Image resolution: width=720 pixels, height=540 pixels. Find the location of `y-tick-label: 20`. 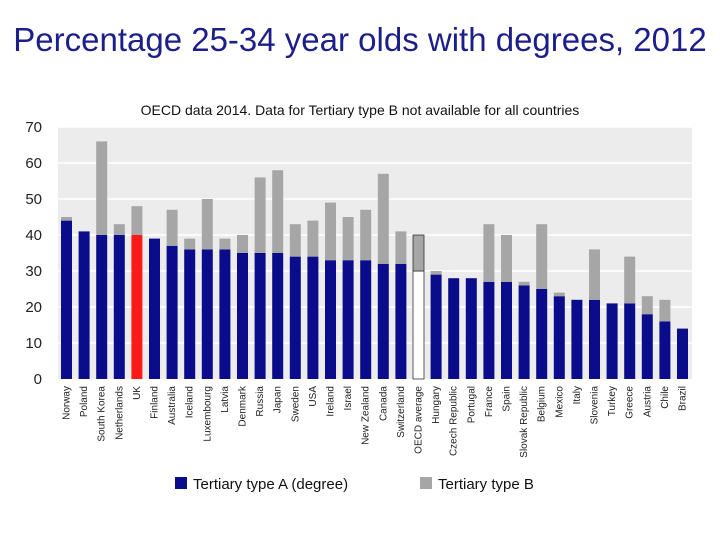

y-tick-label: 20 is located at coordinates (33, 307).